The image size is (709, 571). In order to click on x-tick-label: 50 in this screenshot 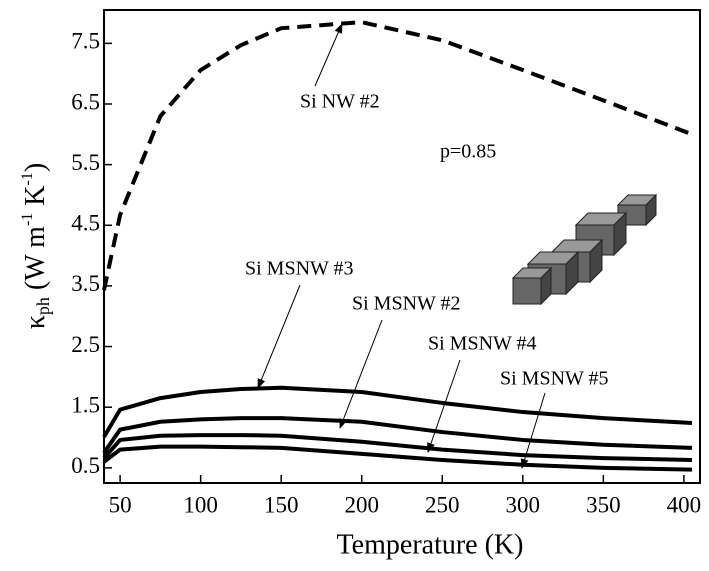, I will do `click(120, 504)`.